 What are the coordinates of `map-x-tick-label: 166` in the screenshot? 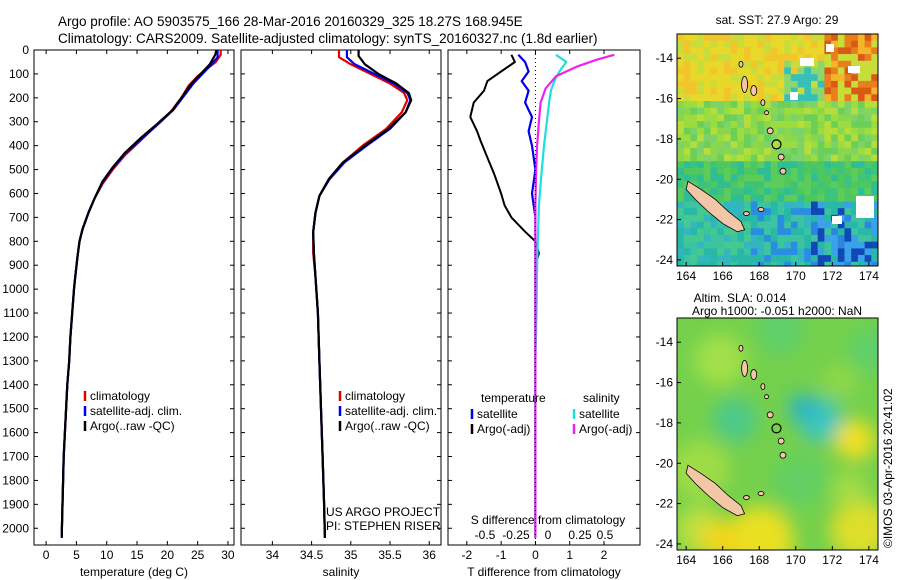 It's located at (723, 276).